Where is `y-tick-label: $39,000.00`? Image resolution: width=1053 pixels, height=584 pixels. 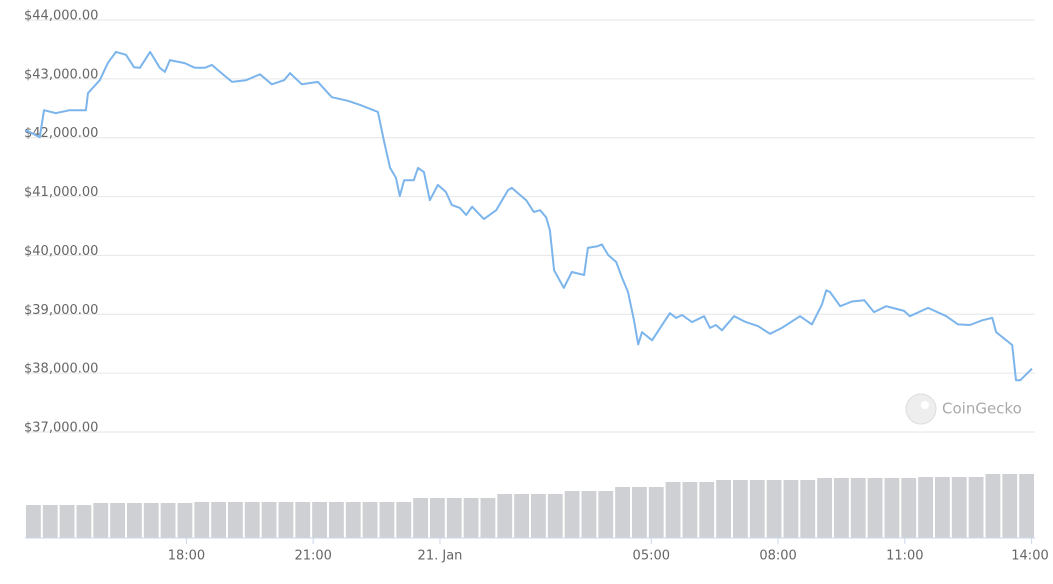 y-tick-label: $39,000.00 is located at coordinates (61, 310).